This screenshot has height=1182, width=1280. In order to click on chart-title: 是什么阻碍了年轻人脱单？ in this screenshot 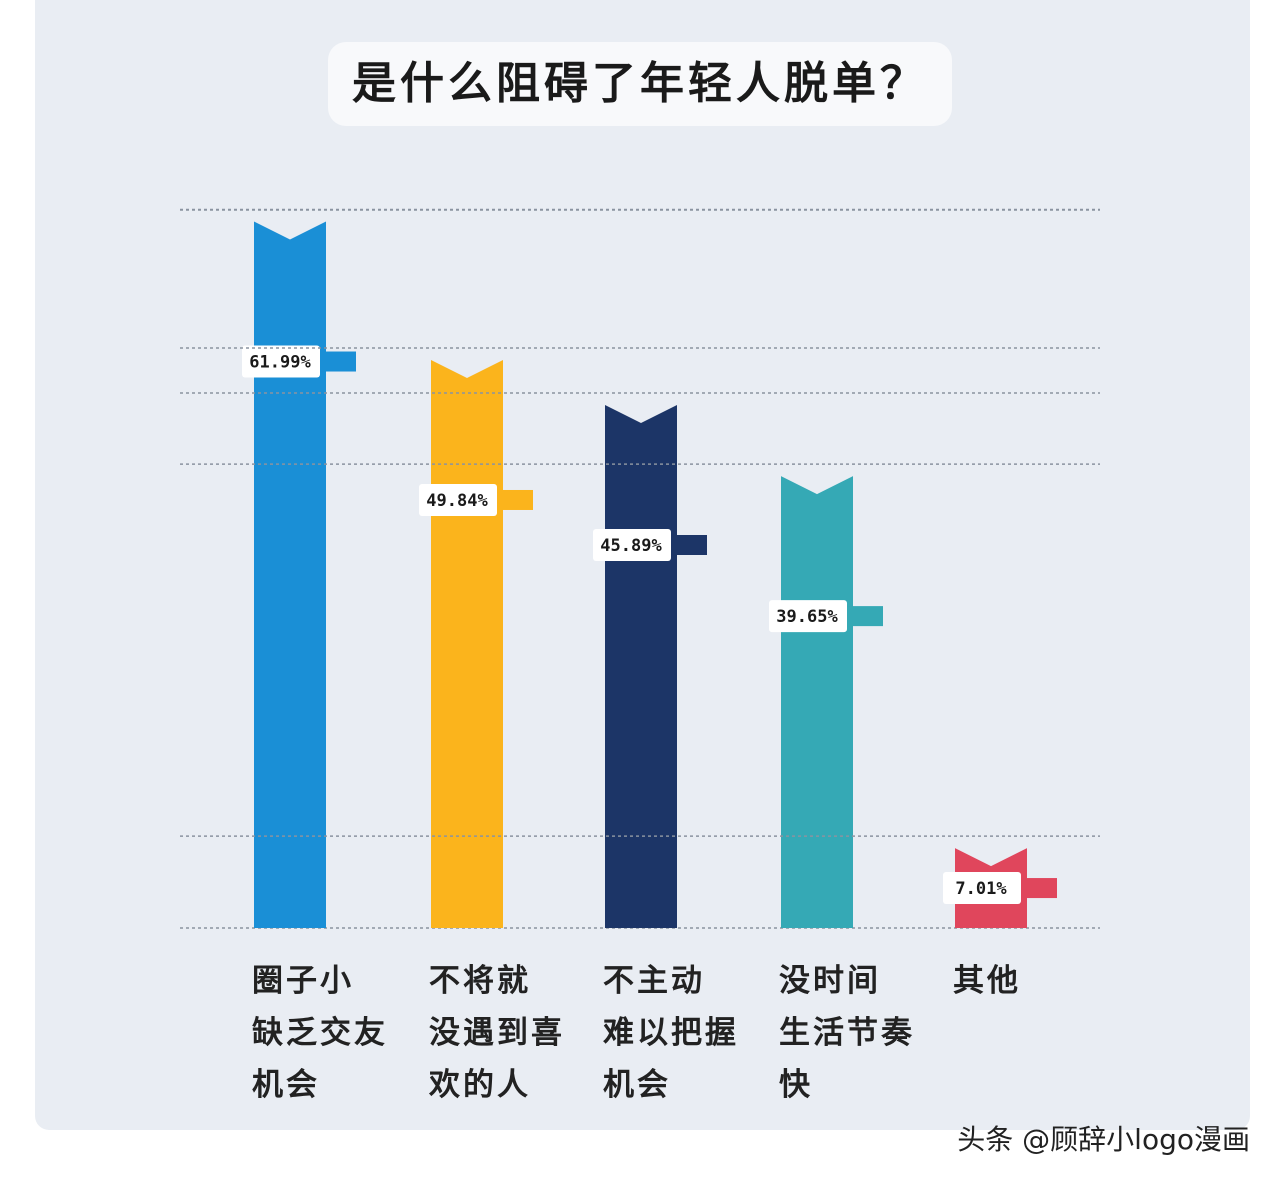, I will do `click(640, 84)`.